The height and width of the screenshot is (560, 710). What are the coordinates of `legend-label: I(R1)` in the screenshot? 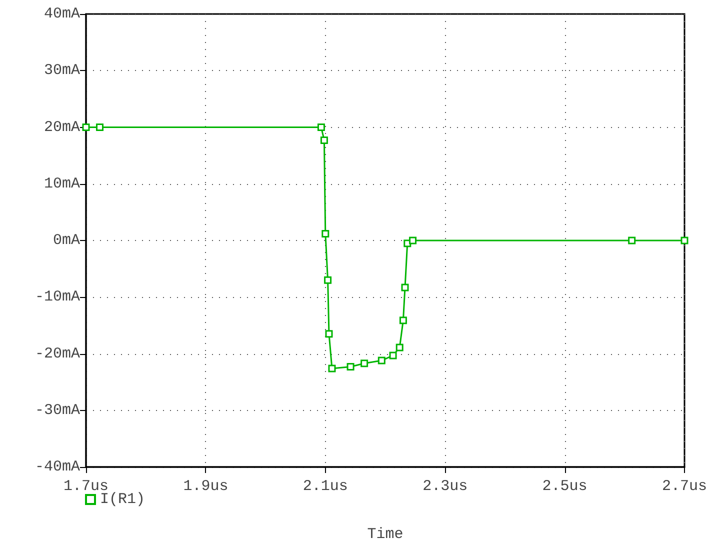 It's located at (123, 499).